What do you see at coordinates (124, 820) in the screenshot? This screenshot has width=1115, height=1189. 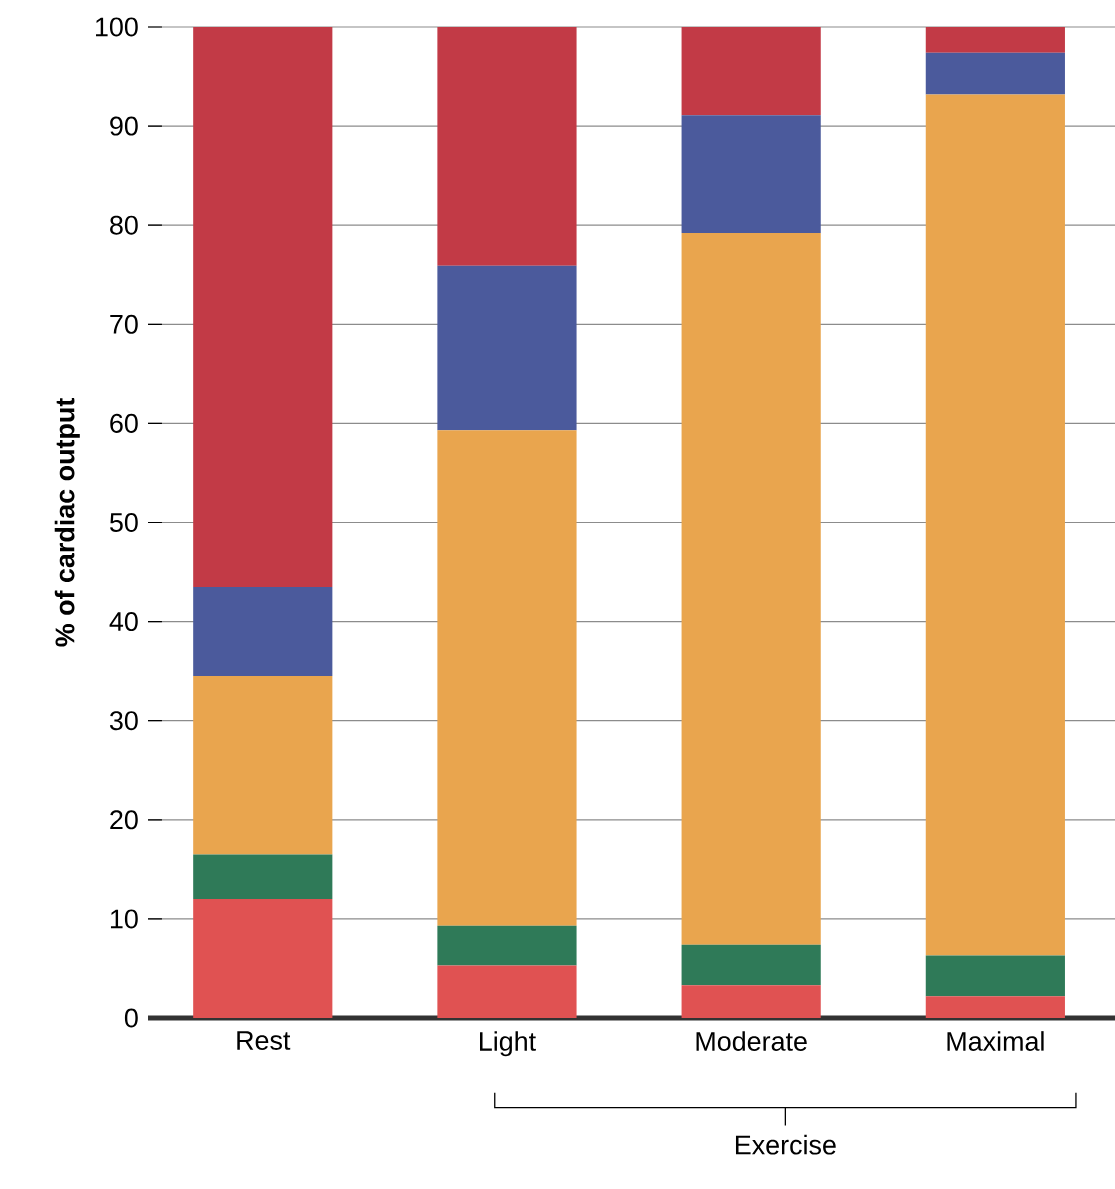 I see `y-tick-label: 20` at bounding box center [124, 820].